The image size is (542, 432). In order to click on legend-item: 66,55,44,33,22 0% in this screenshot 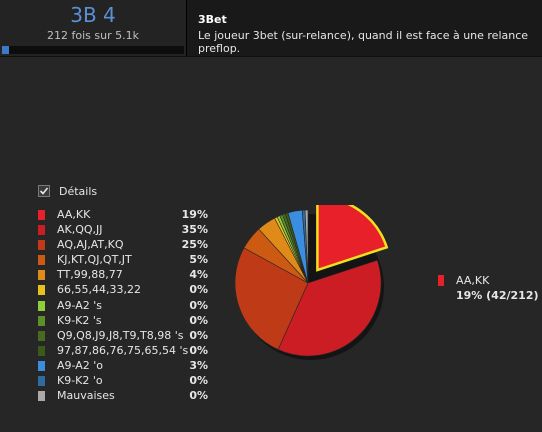, I will do `click(123, 290)`.